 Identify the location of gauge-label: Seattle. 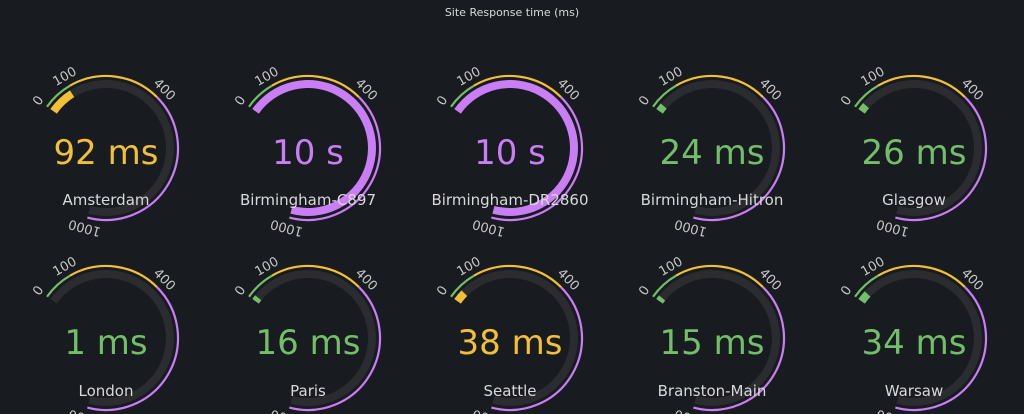
(510, 391).